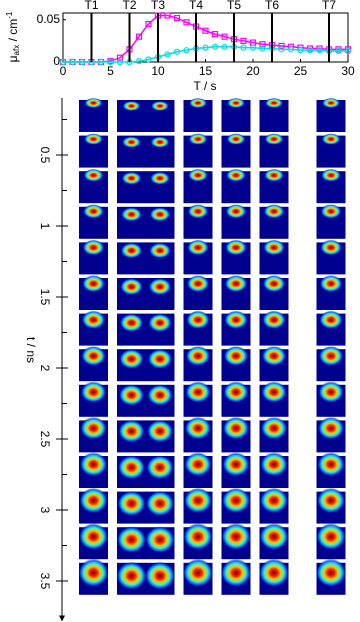 The height and width of the screenshot is (622, 360). What do you see at coordinates (45, 297) in the screenshot?
I see `time-tick-label: 1.5` at bounding box center [45, 297].